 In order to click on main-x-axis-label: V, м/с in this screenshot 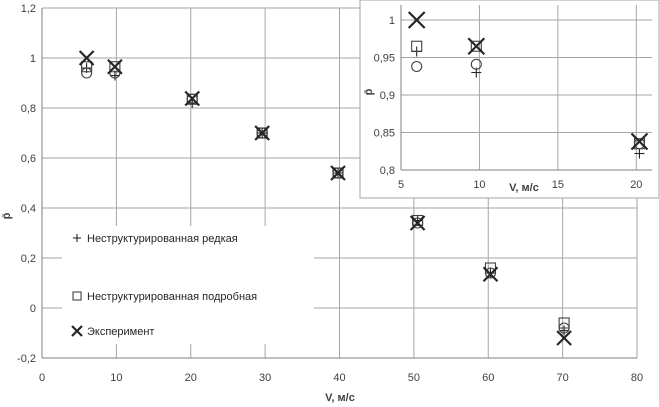, I will do `click(340, 398)`.